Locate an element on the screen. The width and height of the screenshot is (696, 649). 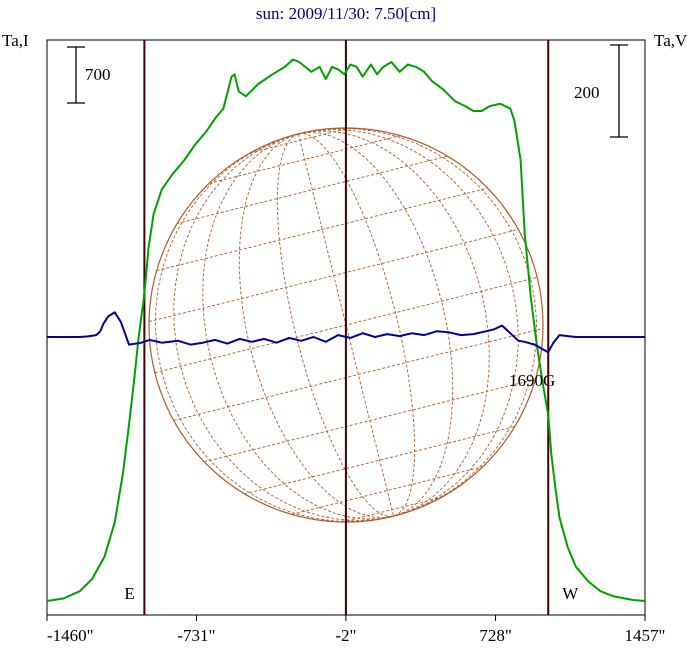
left-axis-label: Ta,I is located at coordinates (15, 40).